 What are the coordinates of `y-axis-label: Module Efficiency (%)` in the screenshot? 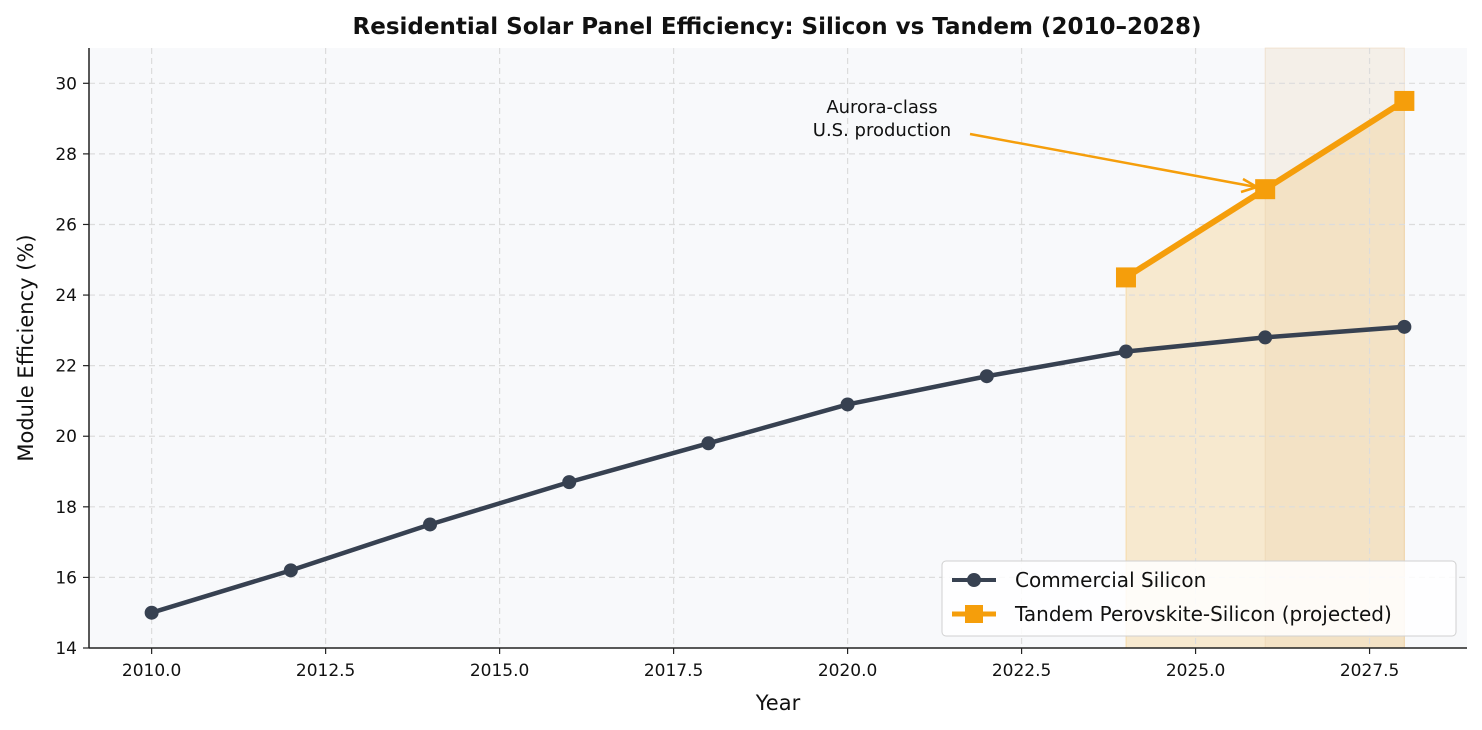 It's located at (26, 347).